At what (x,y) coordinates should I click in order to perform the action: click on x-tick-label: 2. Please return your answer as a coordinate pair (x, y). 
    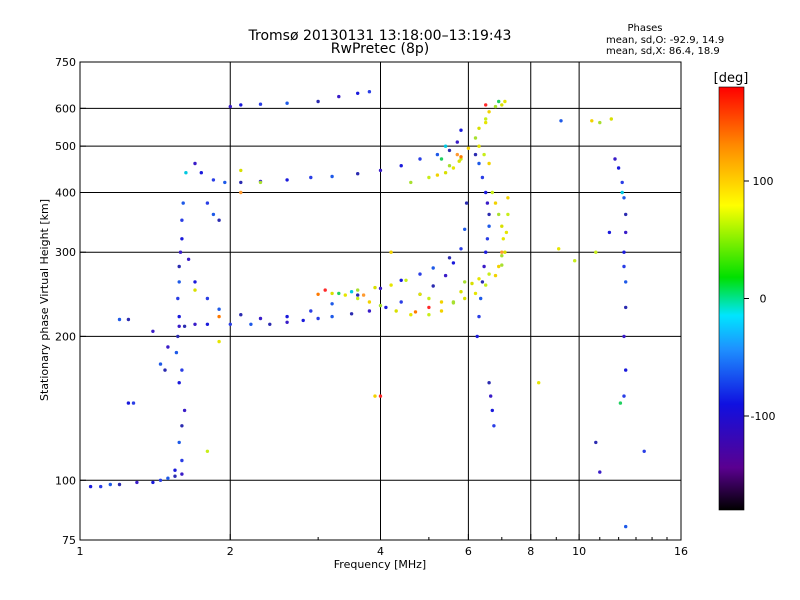
    Looking at the image, I should click on (230, 551).